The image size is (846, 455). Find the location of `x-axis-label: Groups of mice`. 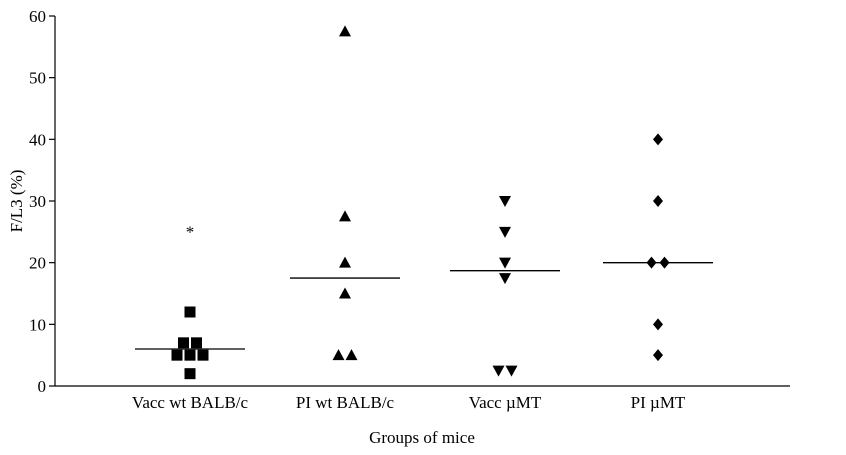

x-axis-label: Groups of mice is located at coordinates (422, 437).